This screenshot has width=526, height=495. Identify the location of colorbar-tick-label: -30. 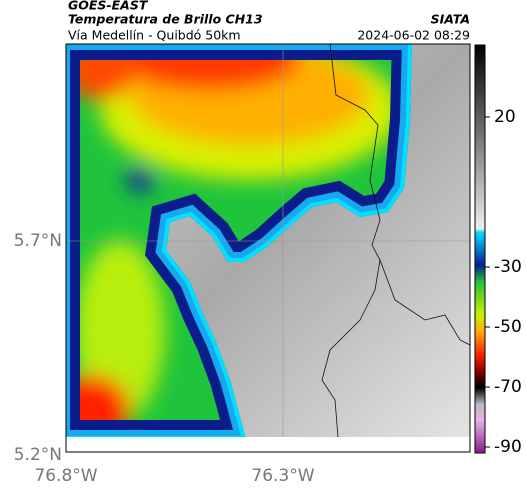
(508, 267).